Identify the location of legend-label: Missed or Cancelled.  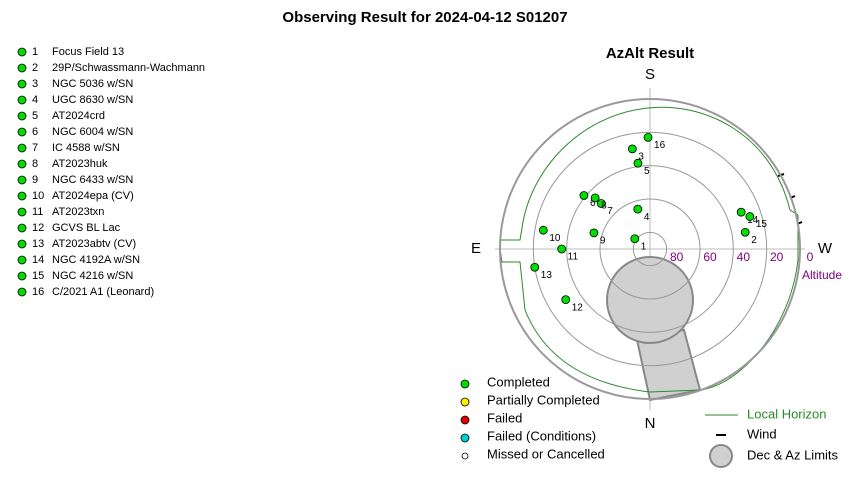
(546, 453).